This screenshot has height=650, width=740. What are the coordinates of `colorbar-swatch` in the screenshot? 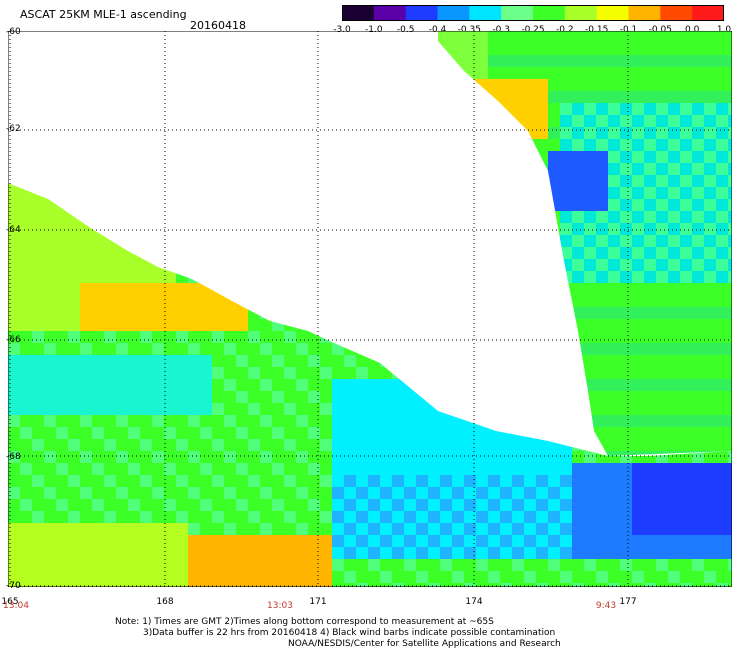 It's located at (421, 13).